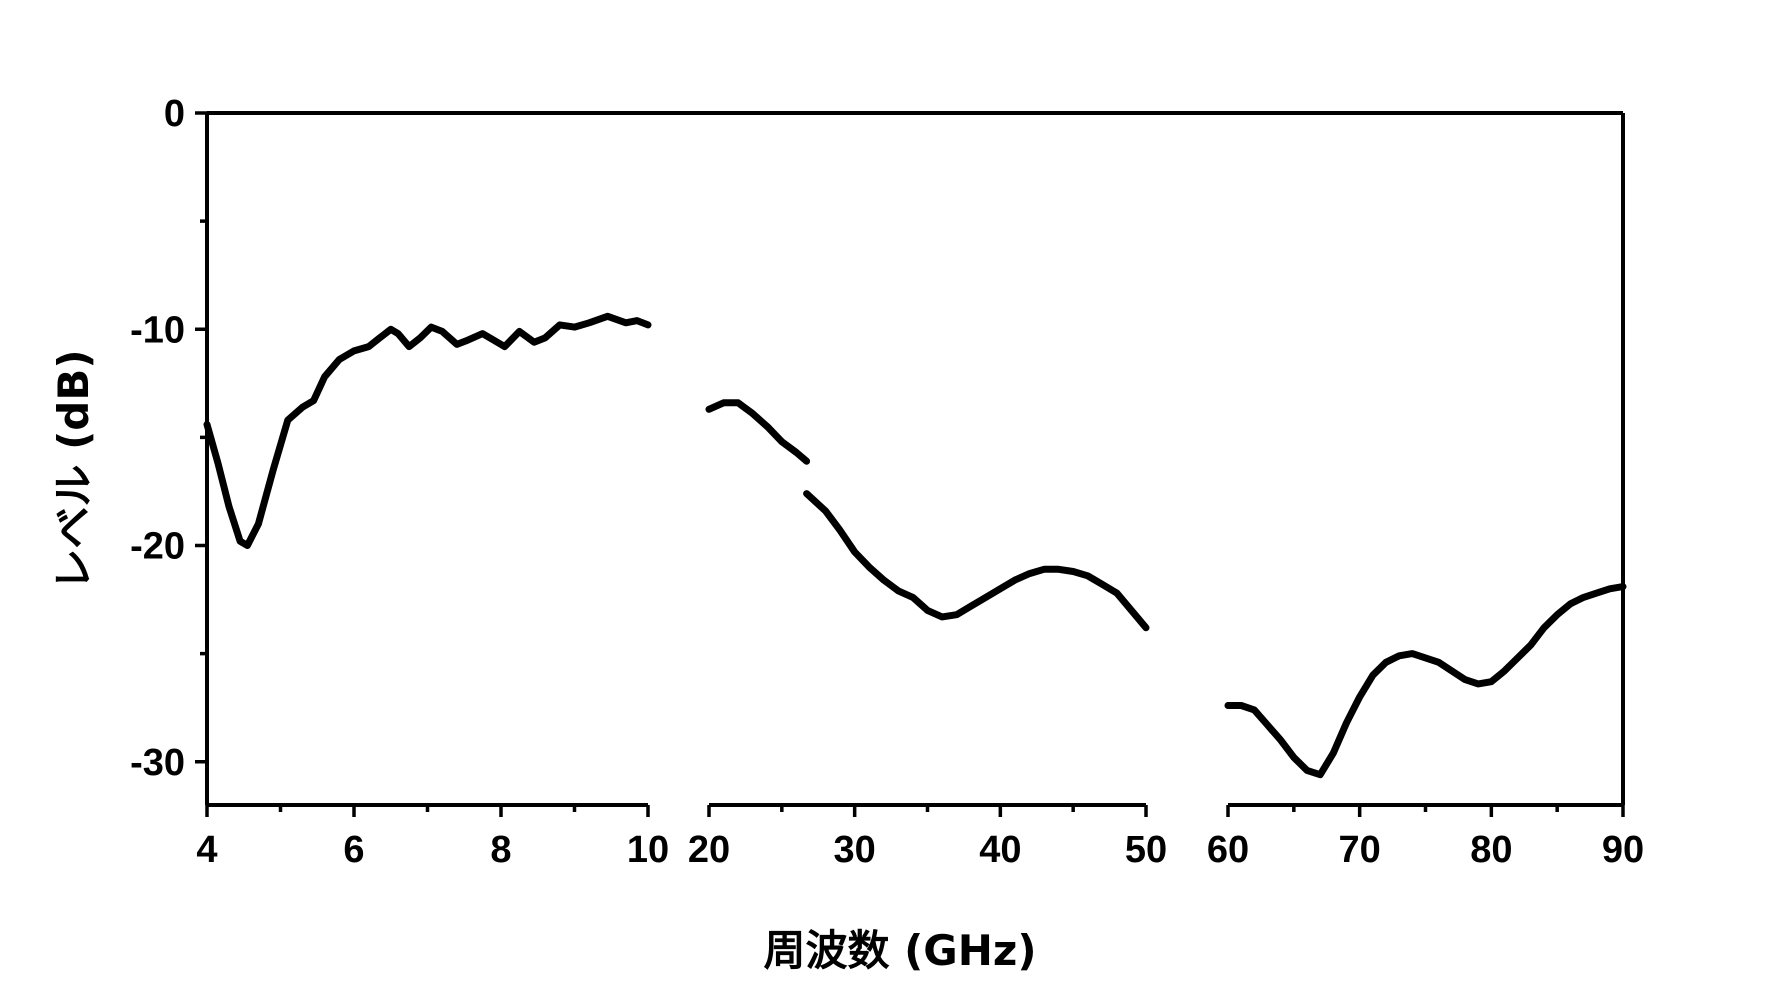  What do you see at coordinates (1360, 850) in the screenshot?
I see `x-tick-label: 70` at bounding box center [1360, 850].